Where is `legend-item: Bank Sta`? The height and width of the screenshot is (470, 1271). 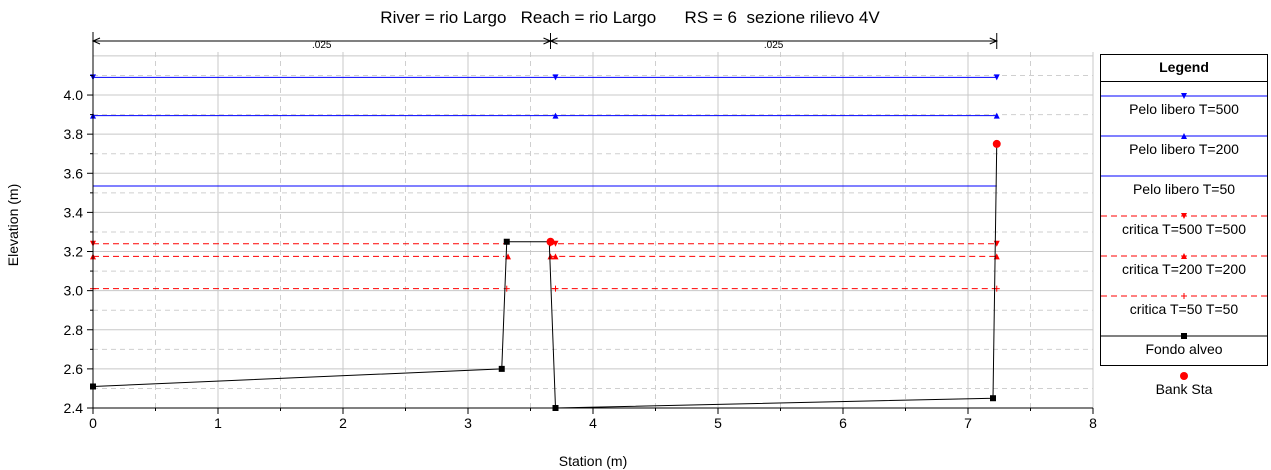
legend-item: Bank Sta is located at coordinates (1184, 382).